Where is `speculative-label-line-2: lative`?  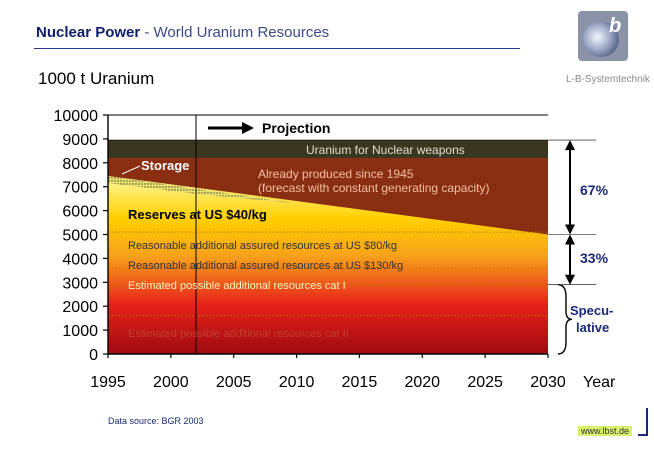
speculative-label-line-2: lative is located at coordinates (592, 327).